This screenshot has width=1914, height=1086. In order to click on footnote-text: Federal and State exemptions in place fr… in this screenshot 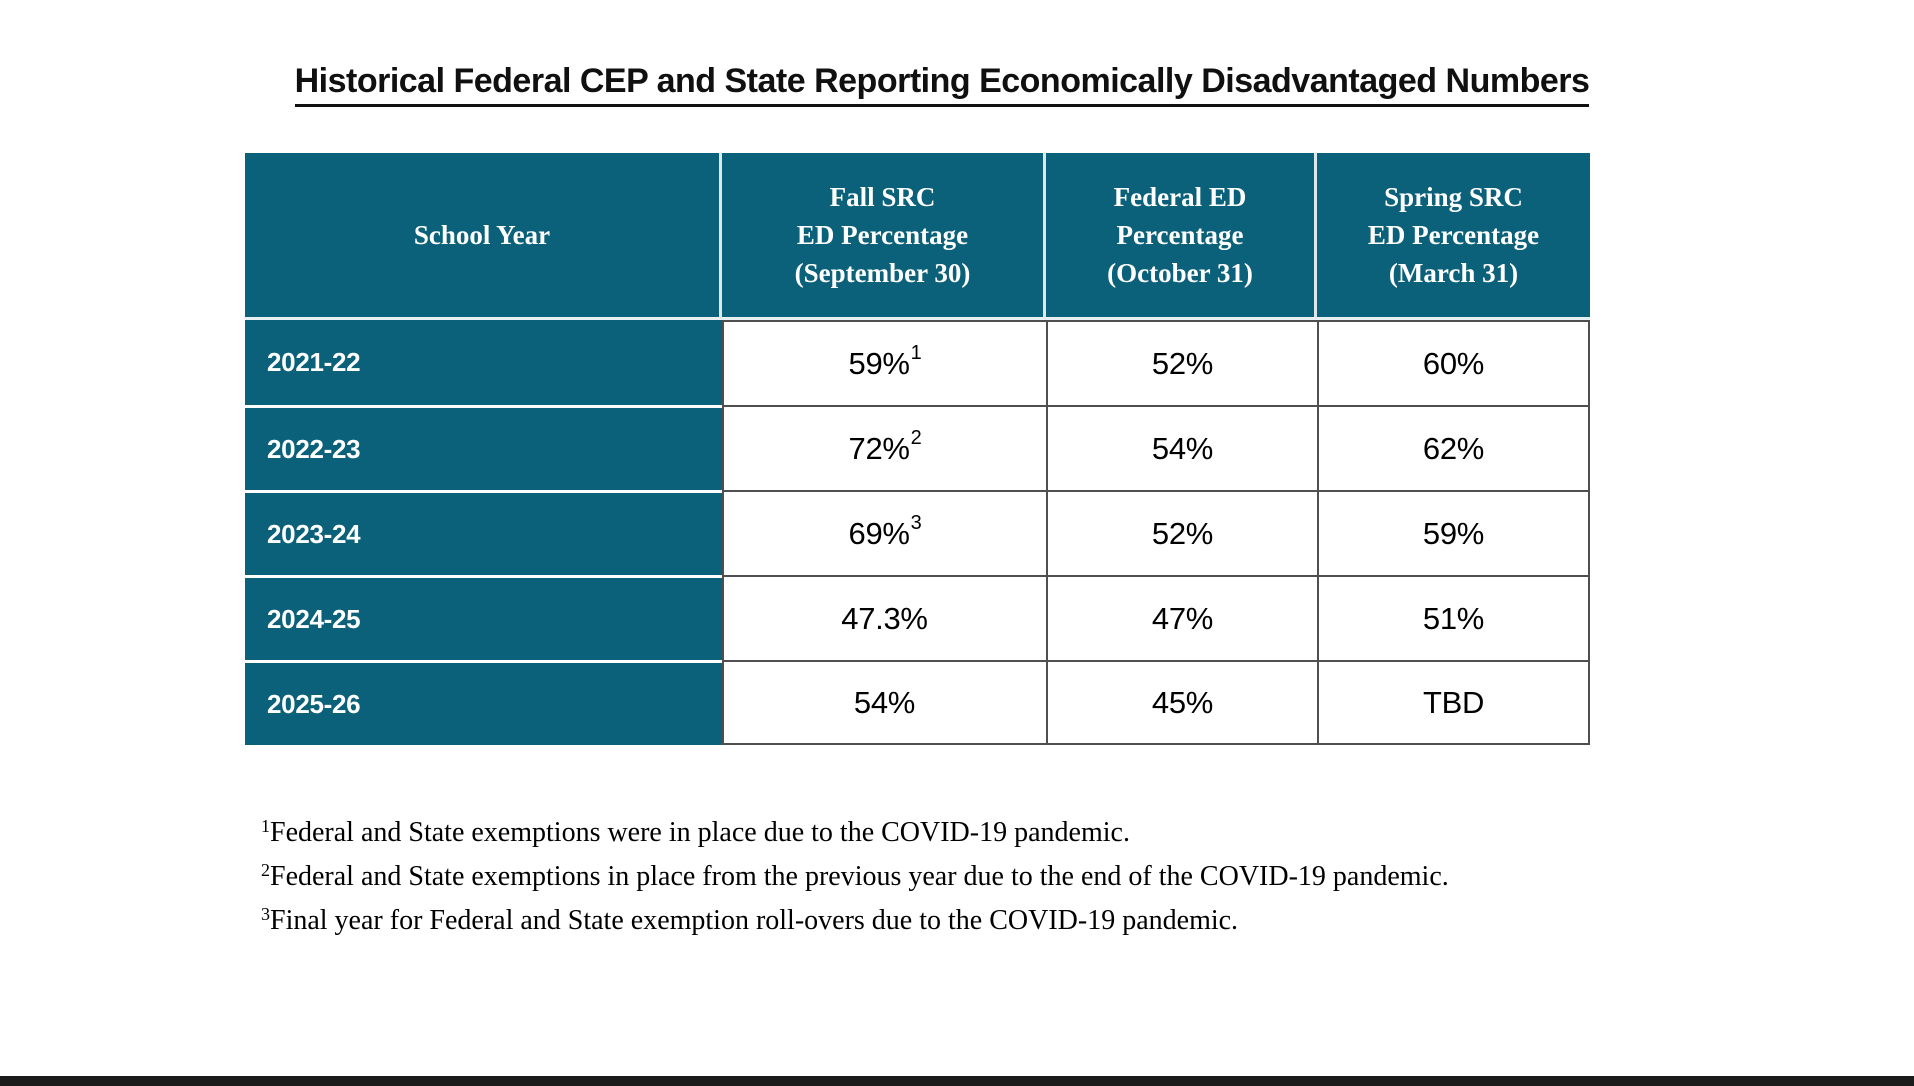, I will do `click(859, 876)`.